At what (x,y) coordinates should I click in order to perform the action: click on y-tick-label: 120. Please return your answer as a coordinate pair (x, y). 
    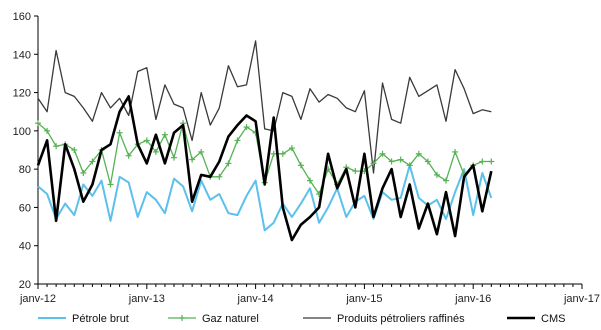
    Looking at the image, I should click on (22, 94).